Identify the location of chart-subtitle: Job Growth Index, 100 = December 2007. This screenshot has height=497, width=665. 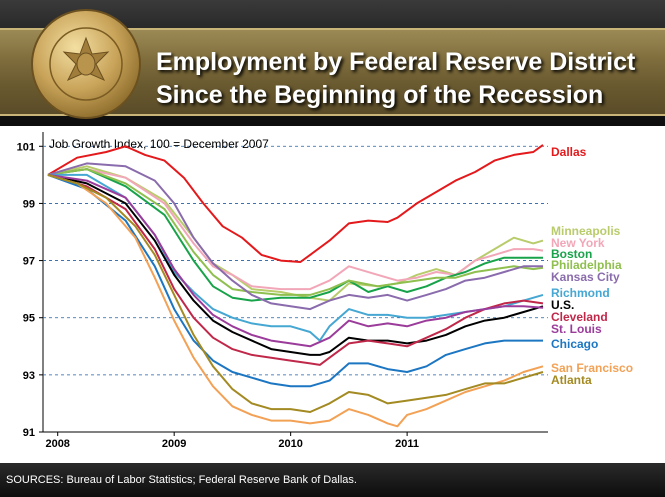
(159, 144).